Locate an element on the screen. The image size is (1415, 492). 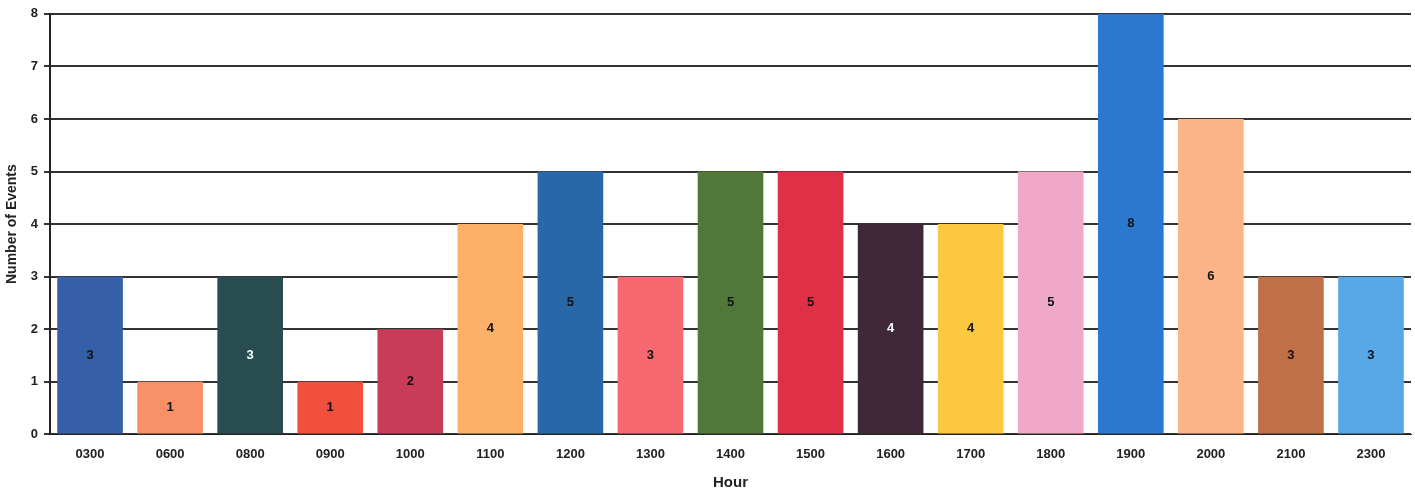
x-tick-label: 1500 is located at coordinates (811, 453).